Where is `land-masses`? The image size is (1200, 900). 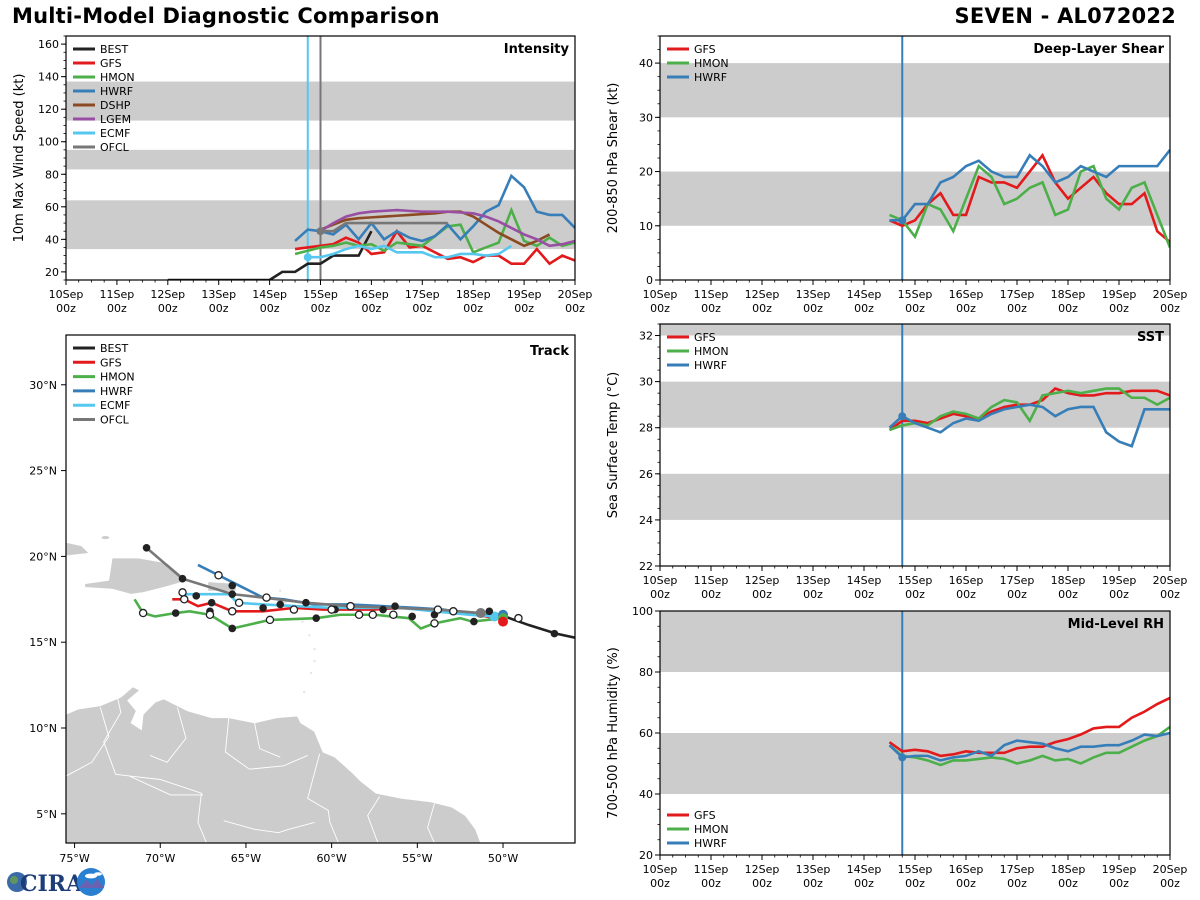
land-masses is located at coordinates (274, 689).